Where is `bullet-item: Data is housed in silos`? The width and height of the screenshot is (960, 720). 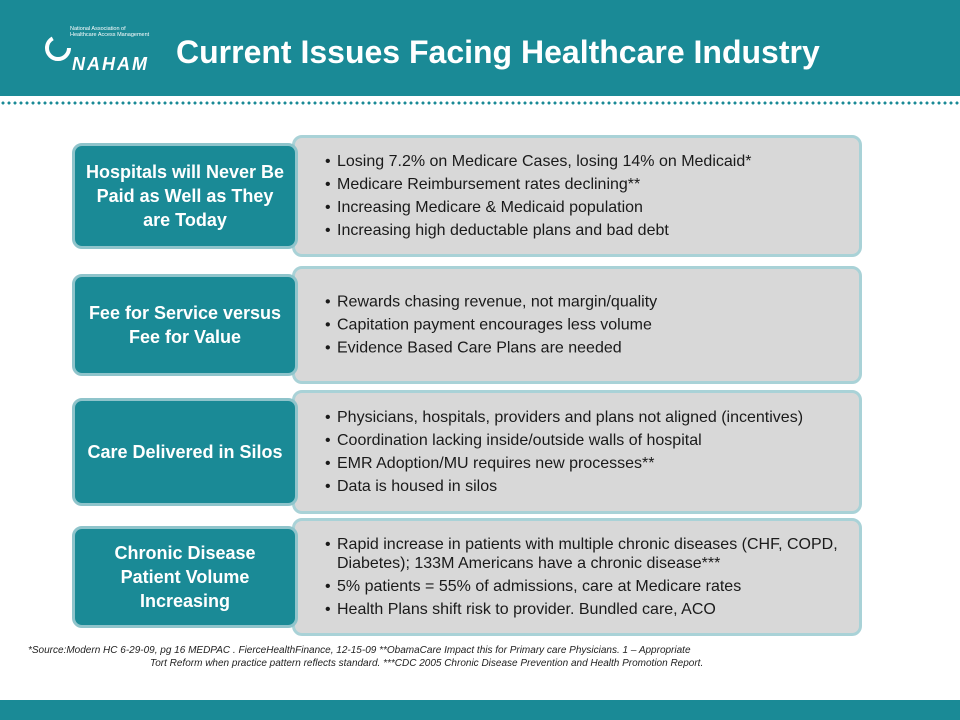 bullet-item: Data is housed in silos is located at coordinates (587, 486).